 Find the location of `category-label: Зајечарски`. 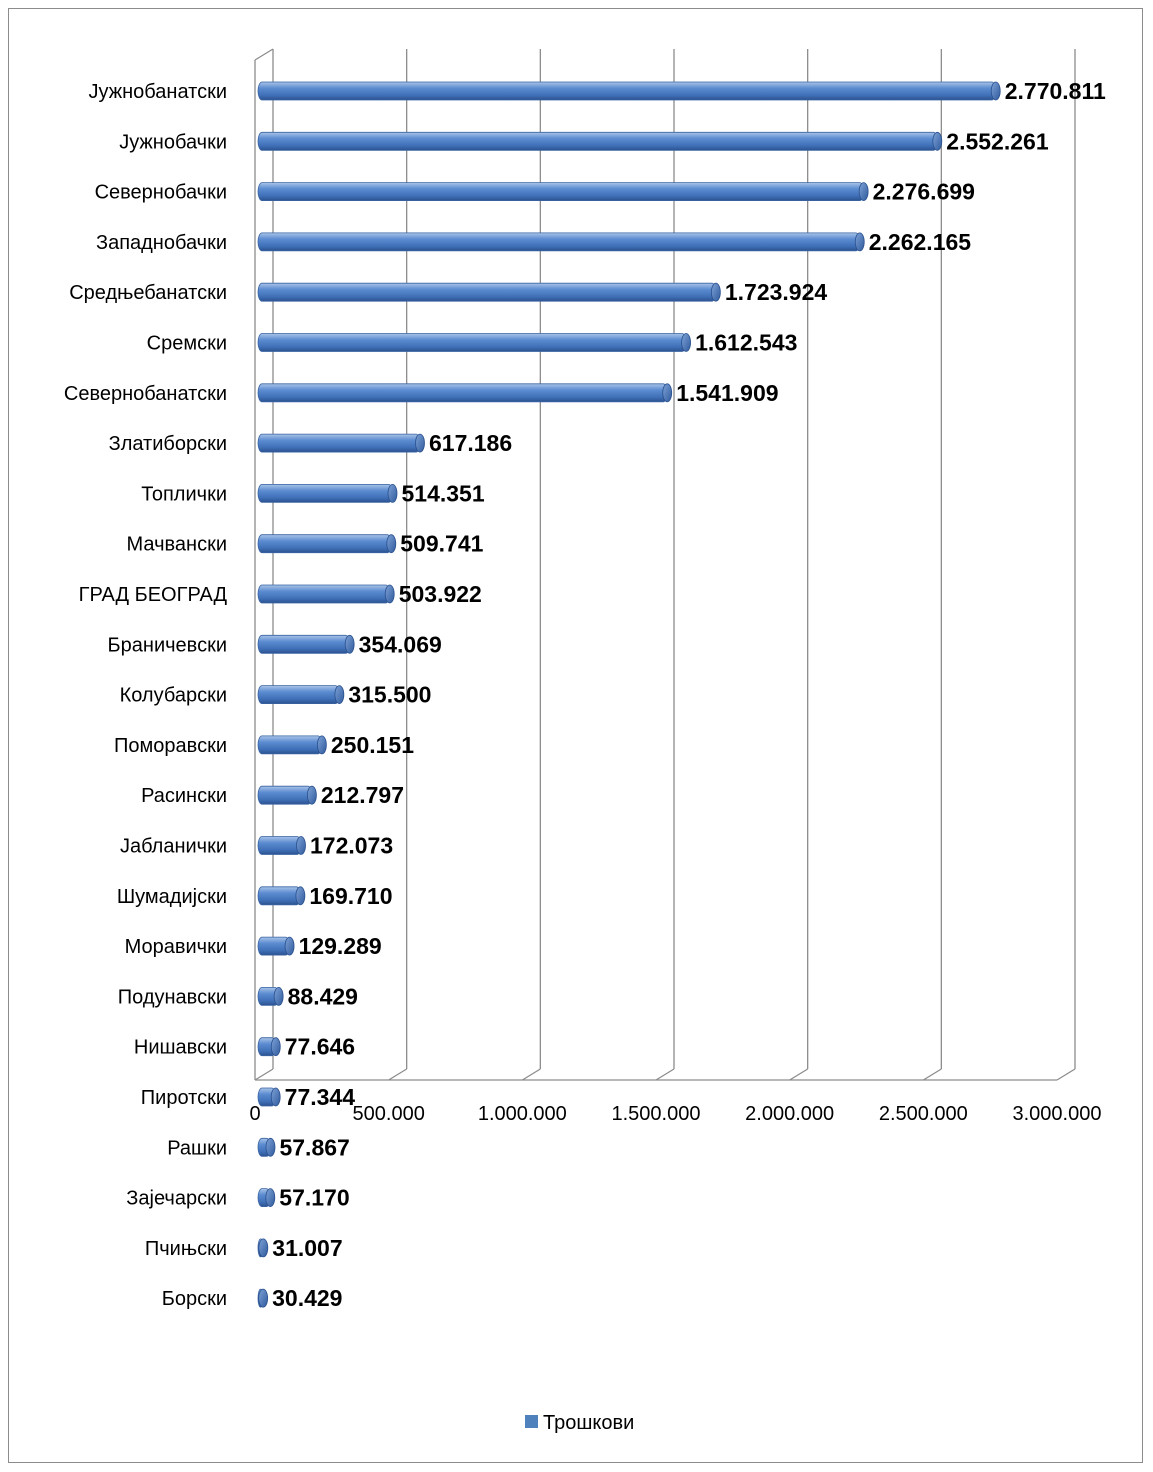

category-label: Зајечарски is located at coordinates (176, 1199).